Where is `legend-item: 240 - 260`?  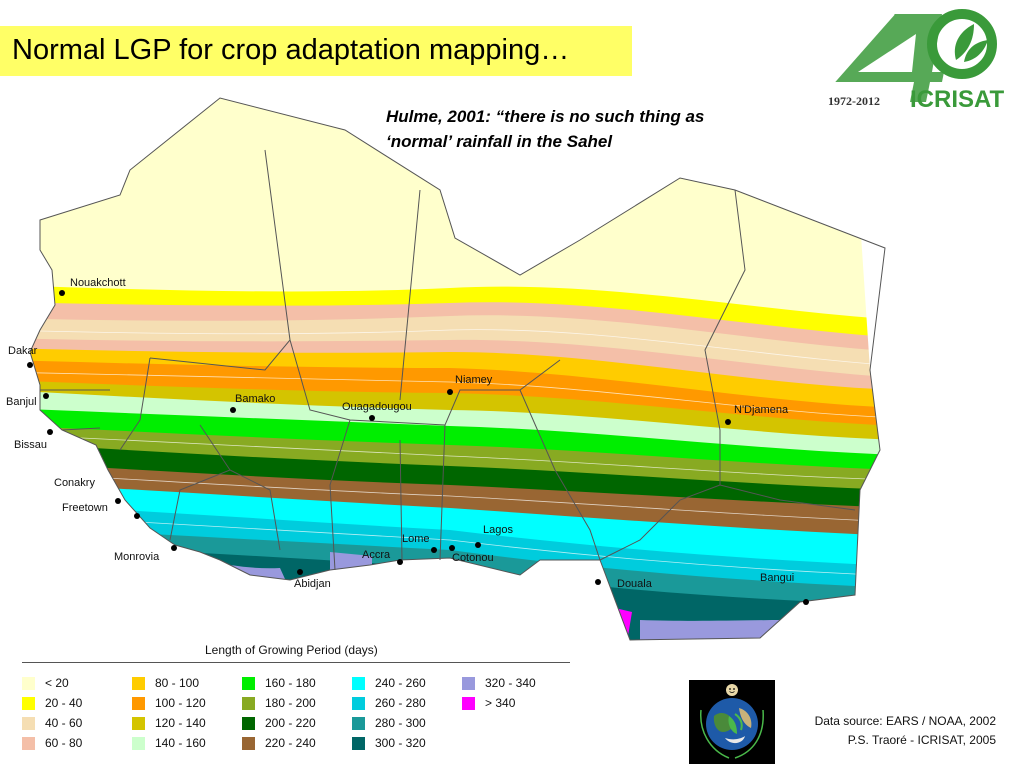 legend-item: 240 - 260 is located at coordinates (389, 683).